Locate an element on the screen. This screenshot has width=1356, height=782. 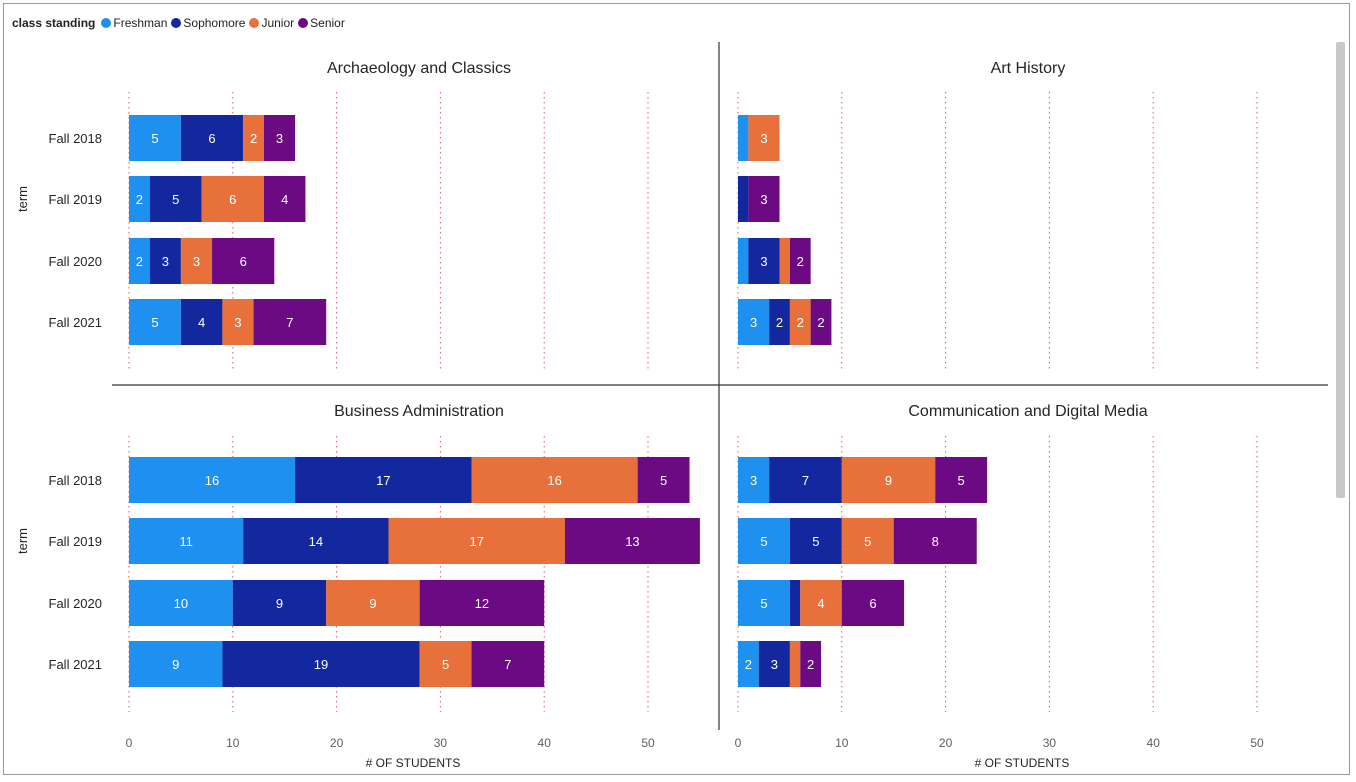
legend-item-sophomore: Sophomore is located at coordinates (208, 23).